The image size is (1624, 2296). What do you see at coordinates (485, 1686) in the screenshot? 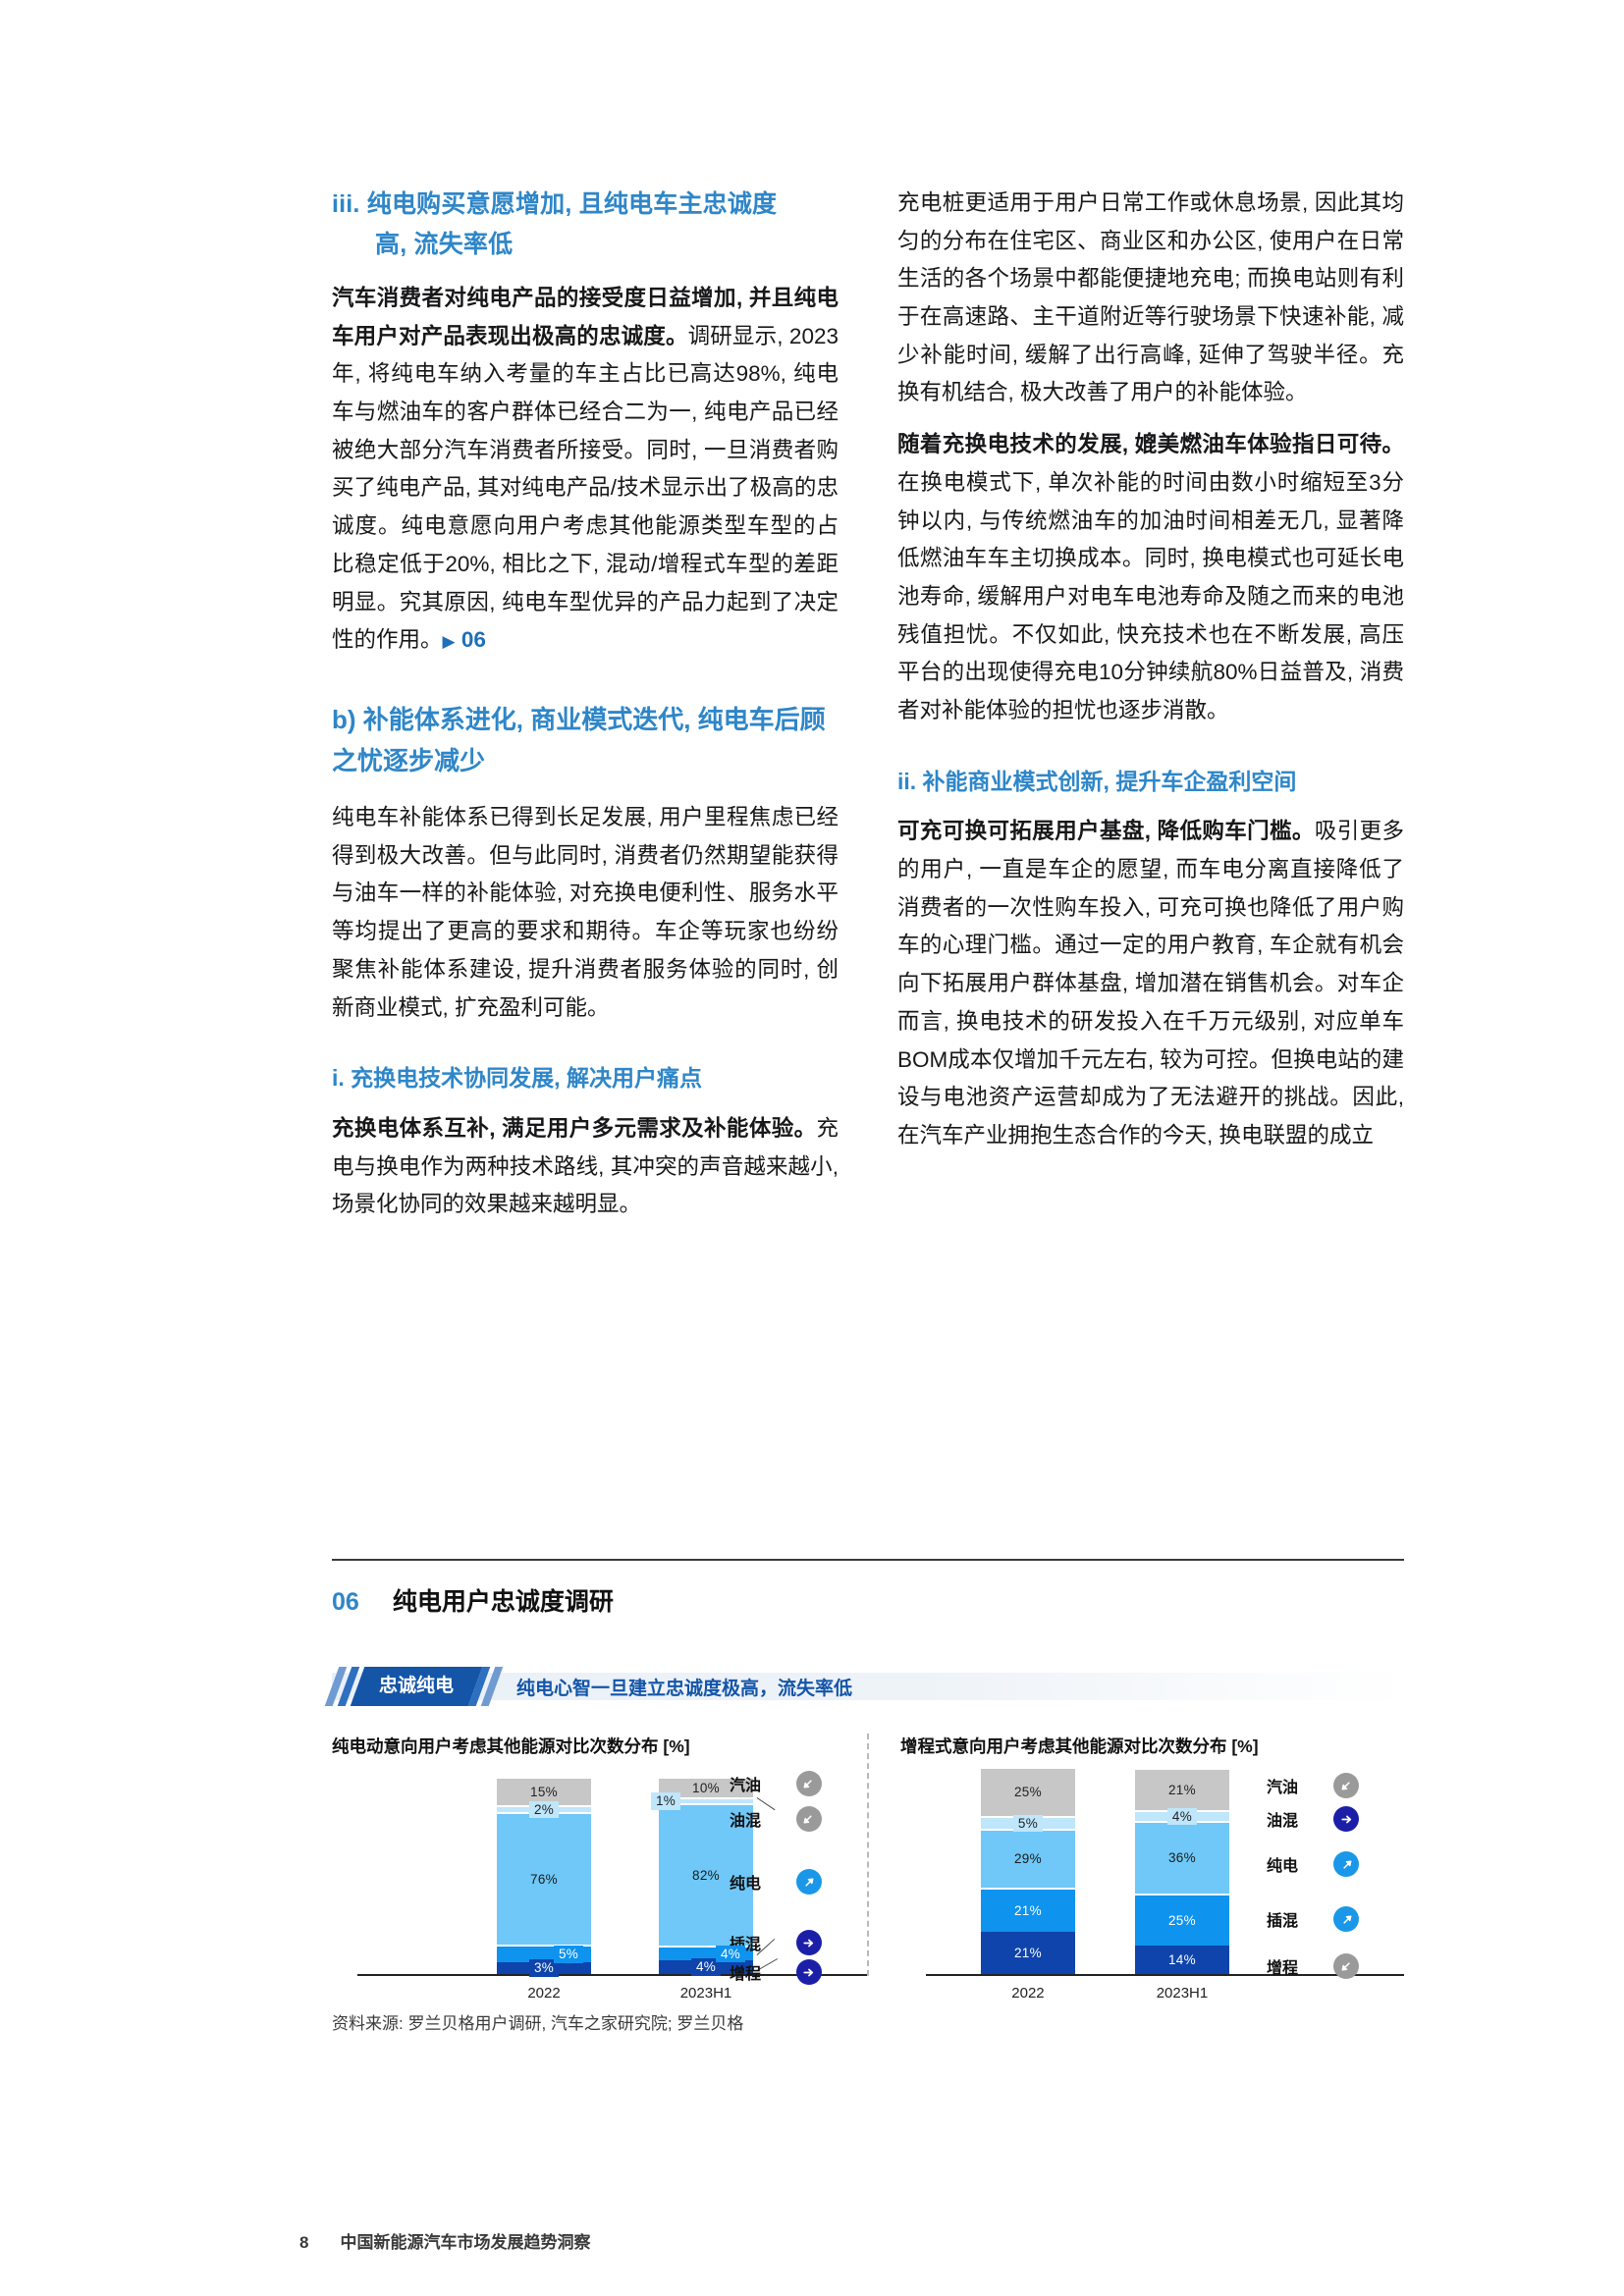
I see `banner-right-slashes-icon` at bounding box center [485, 1686].